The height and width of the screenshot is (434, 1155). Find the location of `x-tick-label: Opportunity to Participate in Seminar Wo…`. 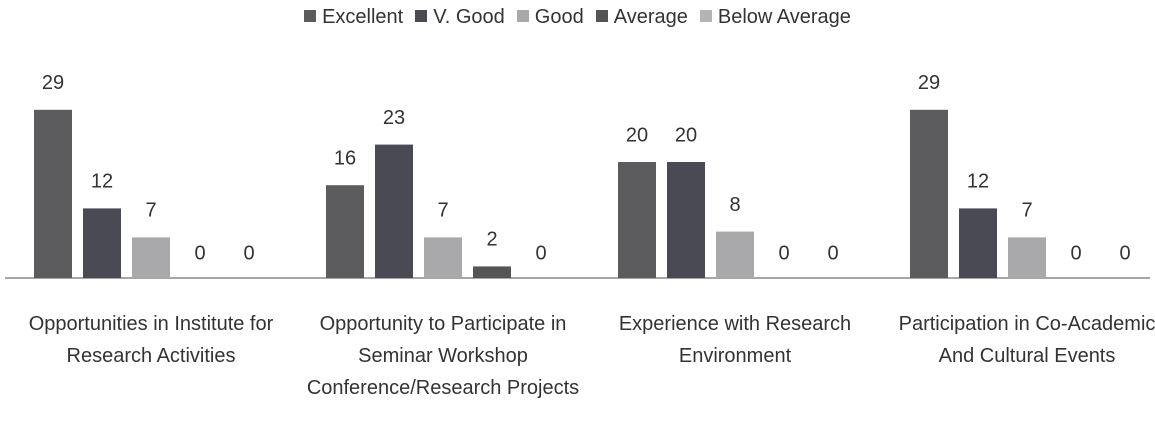

x-tick-label: Opportunity to Participate in Seminar Wo… is located at coordinates (443, 356).